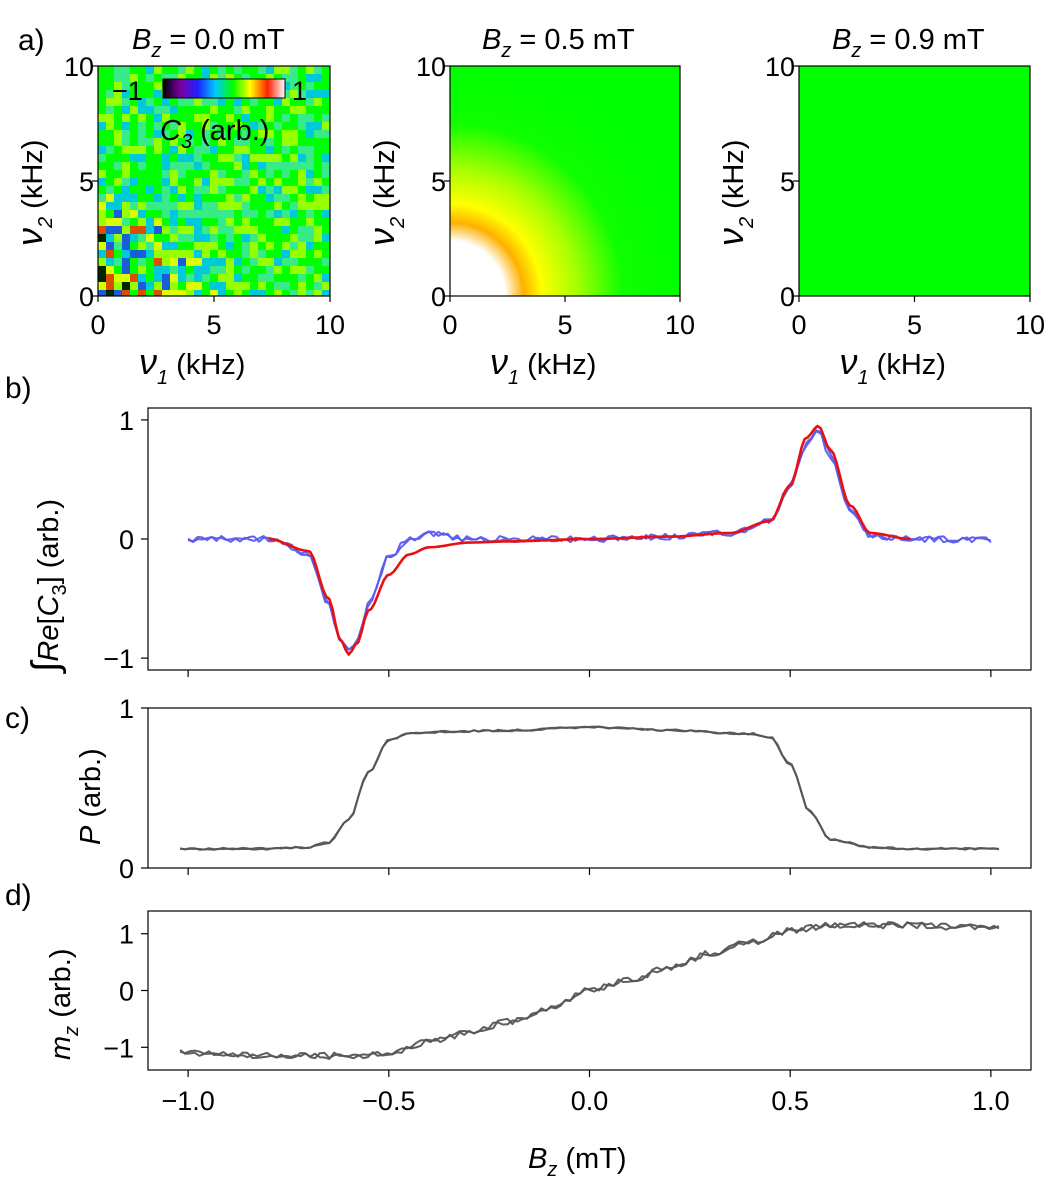  Describe the element at coordinates (787, 182) in the screenshot. I see `y-tick-label: 5` at that location.